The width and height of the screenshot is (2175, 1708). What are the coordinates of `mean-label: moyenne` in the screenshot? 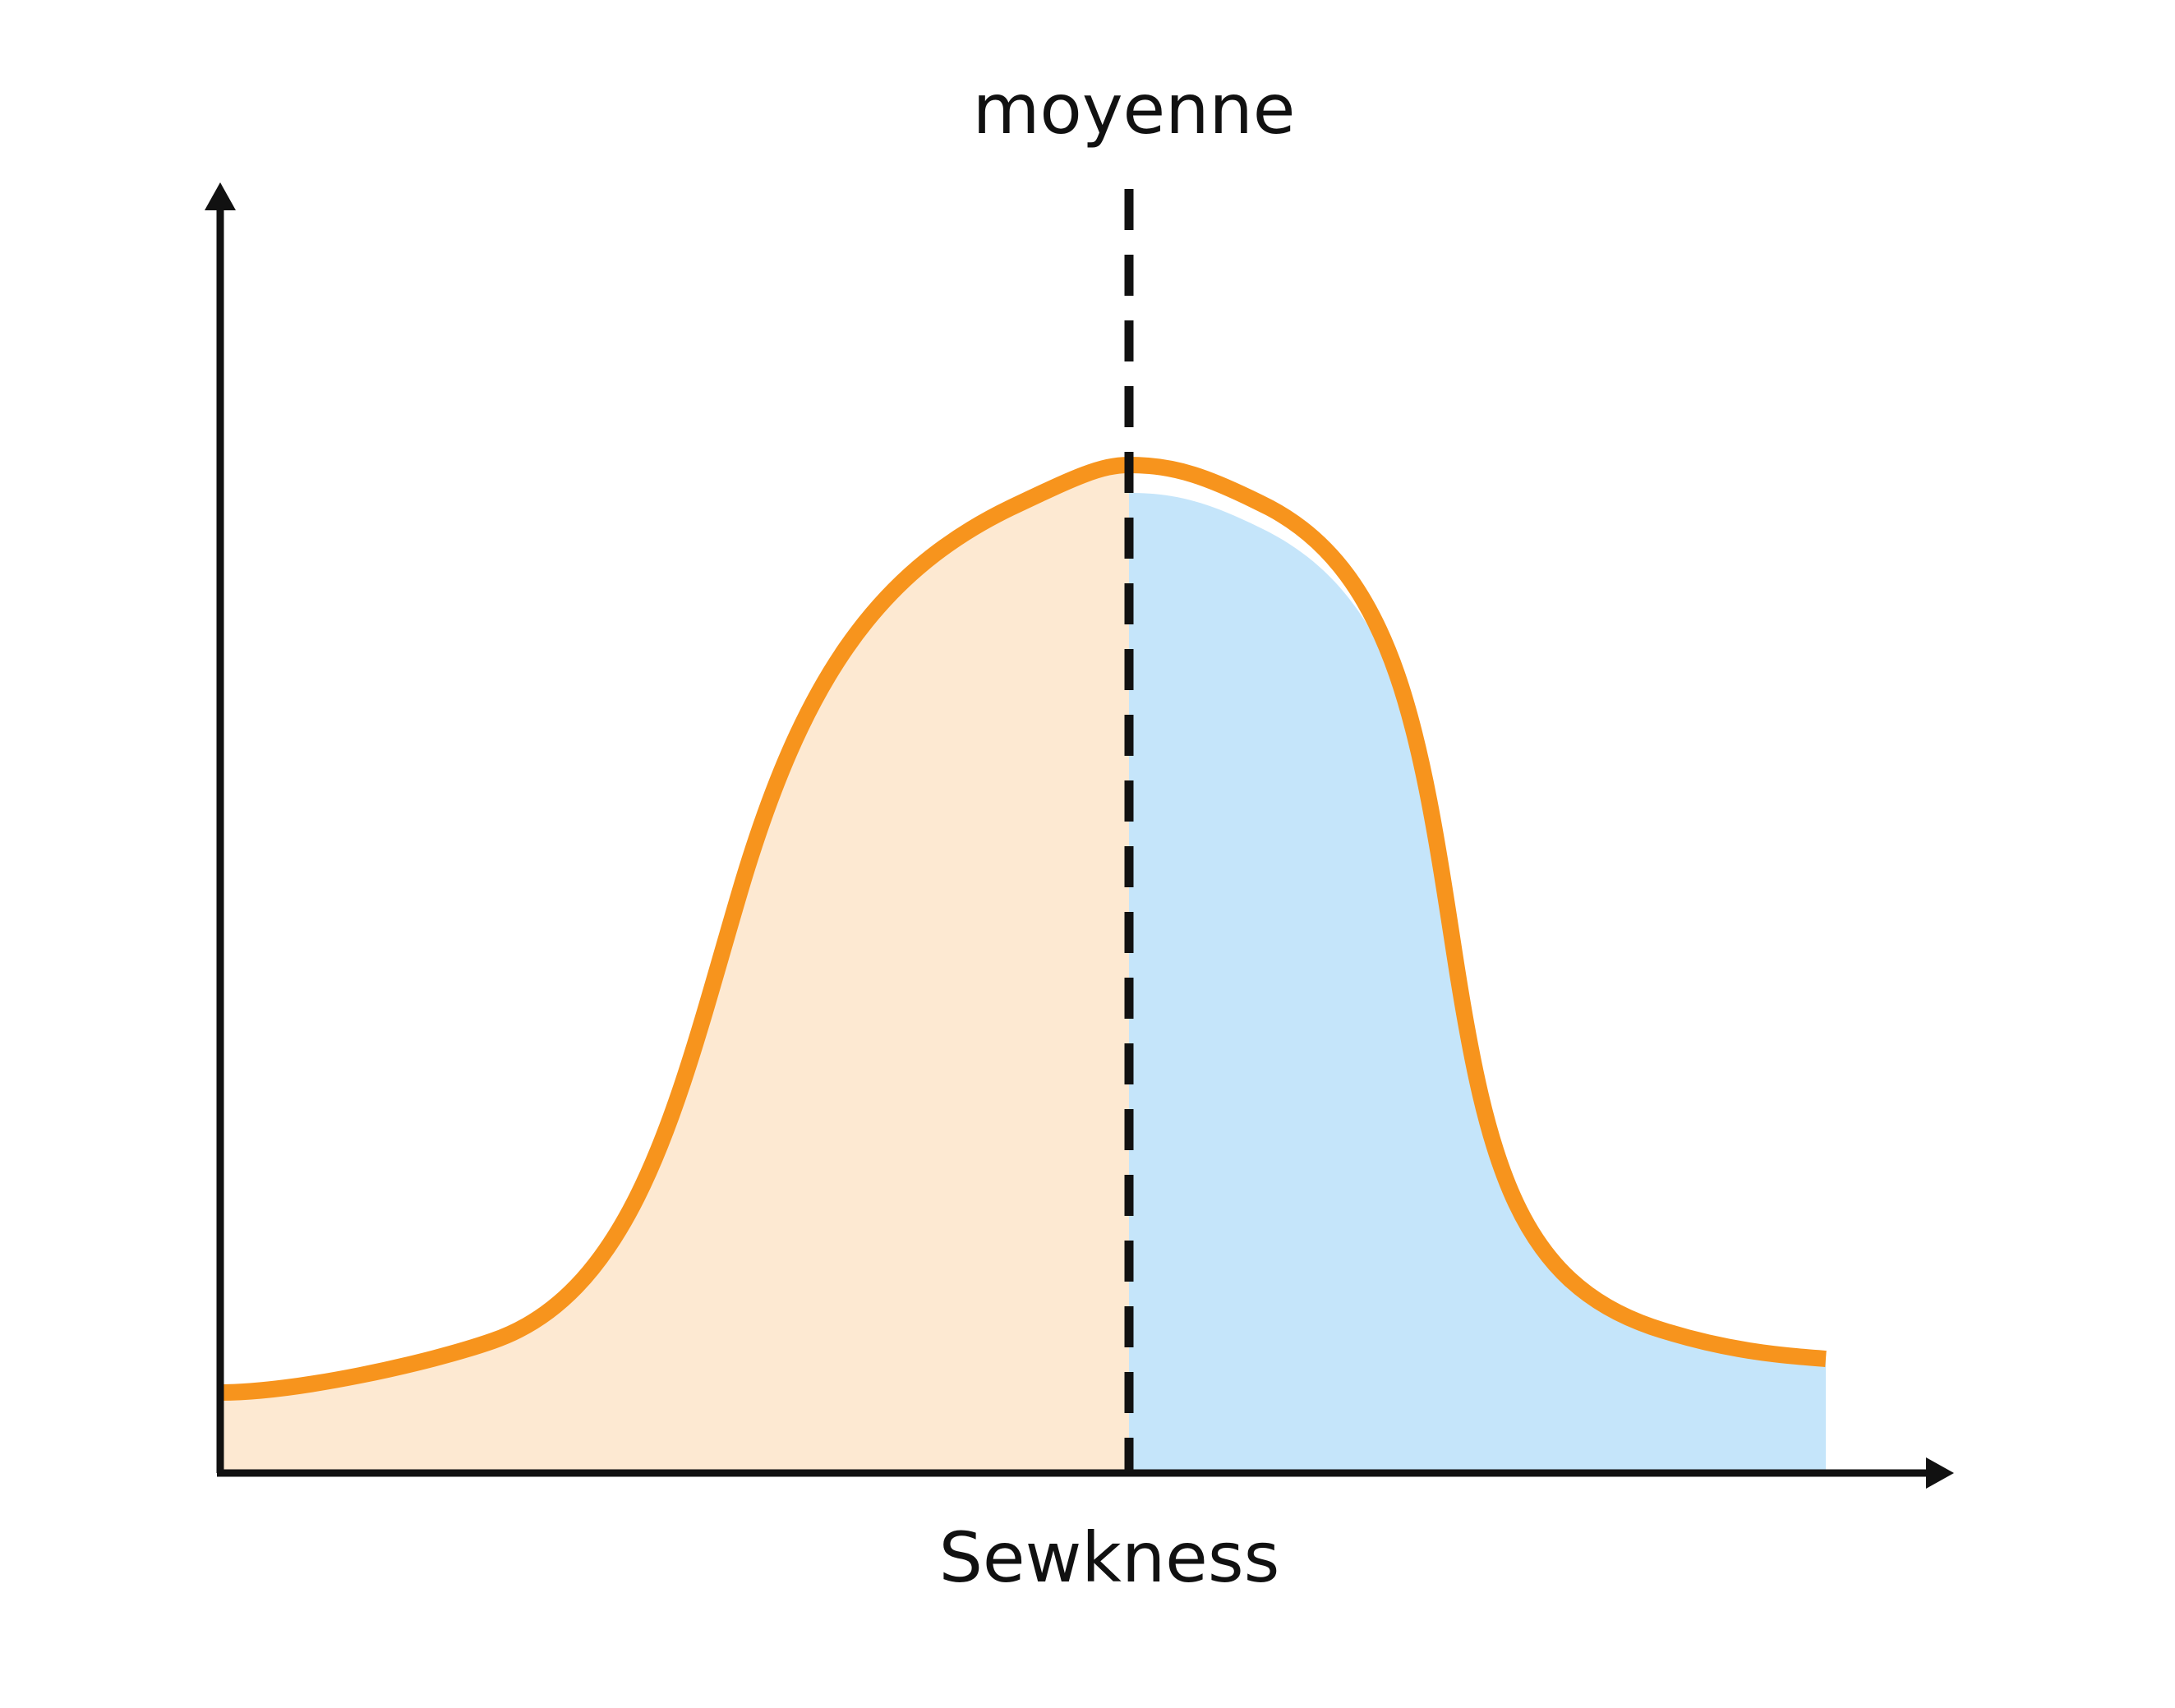 It's located at (1134, 109).